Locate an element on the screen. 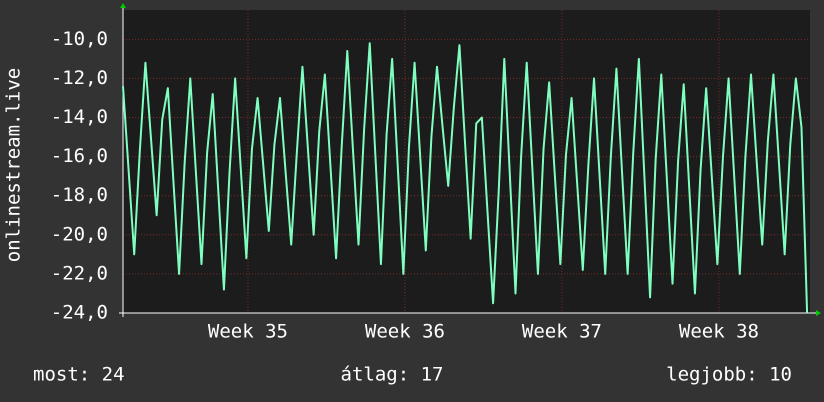 The height and width of the screenshot is (402, 824). x-axis-arrow is located at coordinates (818, 313).